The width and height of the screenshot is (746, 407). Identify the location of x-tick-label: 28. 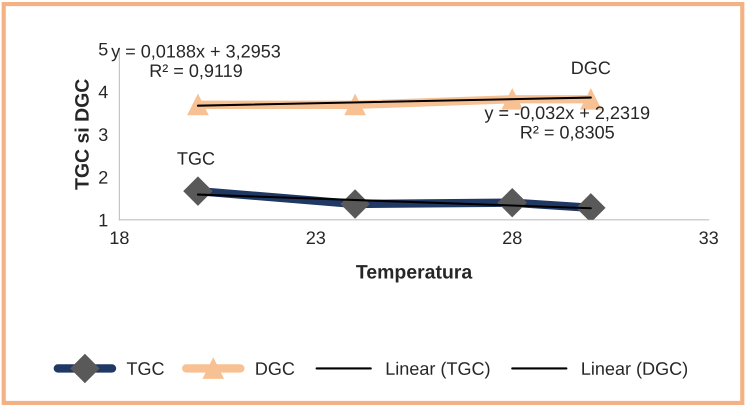
(512, 237).